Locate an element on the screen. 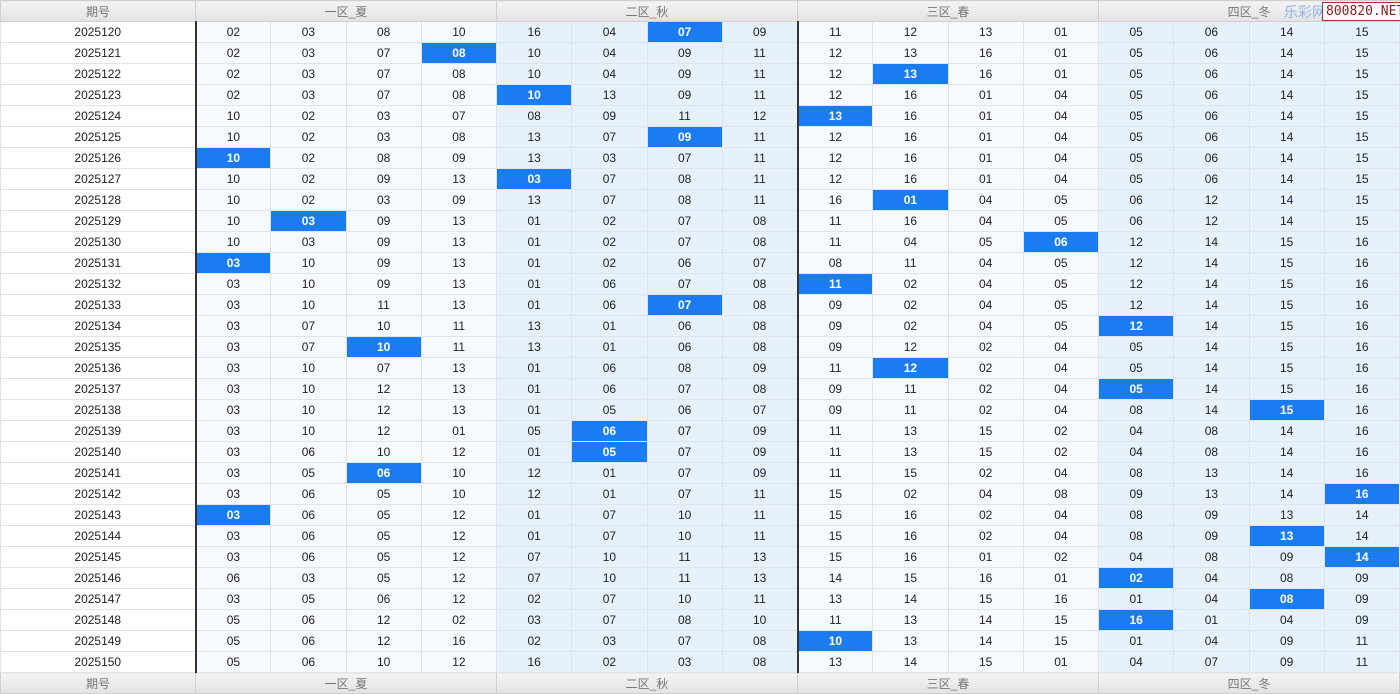  footer-zone-3: 三区_春 is located at coordinates (948, 683).